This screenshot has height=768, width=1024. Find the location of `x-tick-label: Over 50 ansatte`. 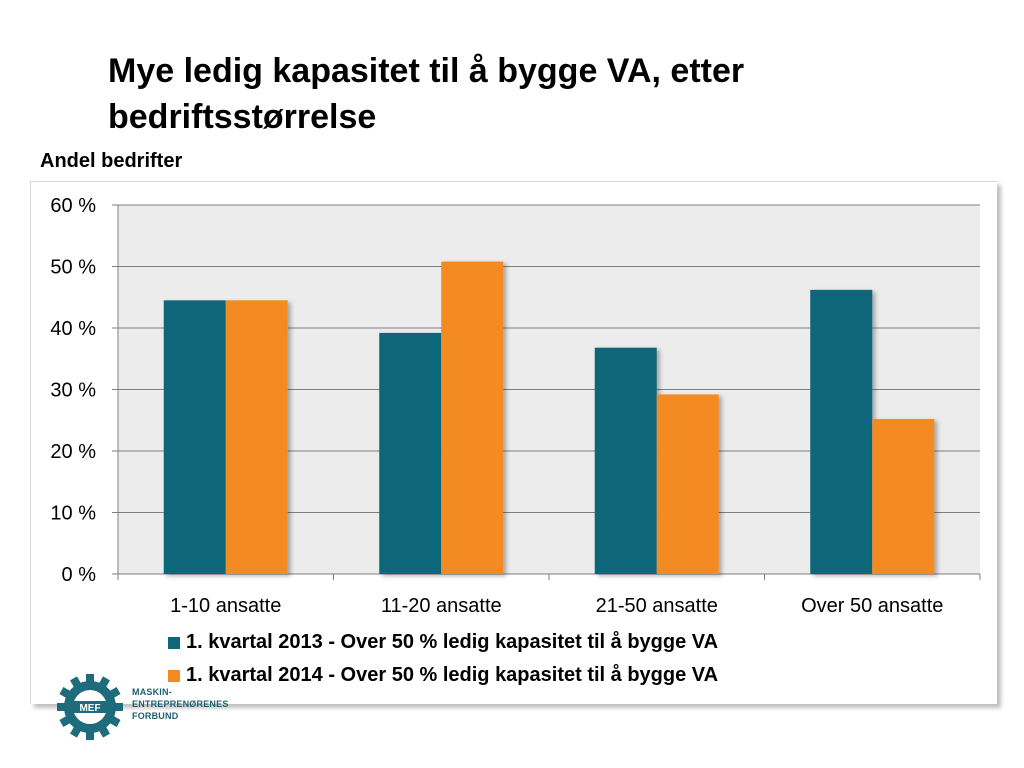

x-tick-label: Over 50 ansatte is located at coordinates (872, 606).